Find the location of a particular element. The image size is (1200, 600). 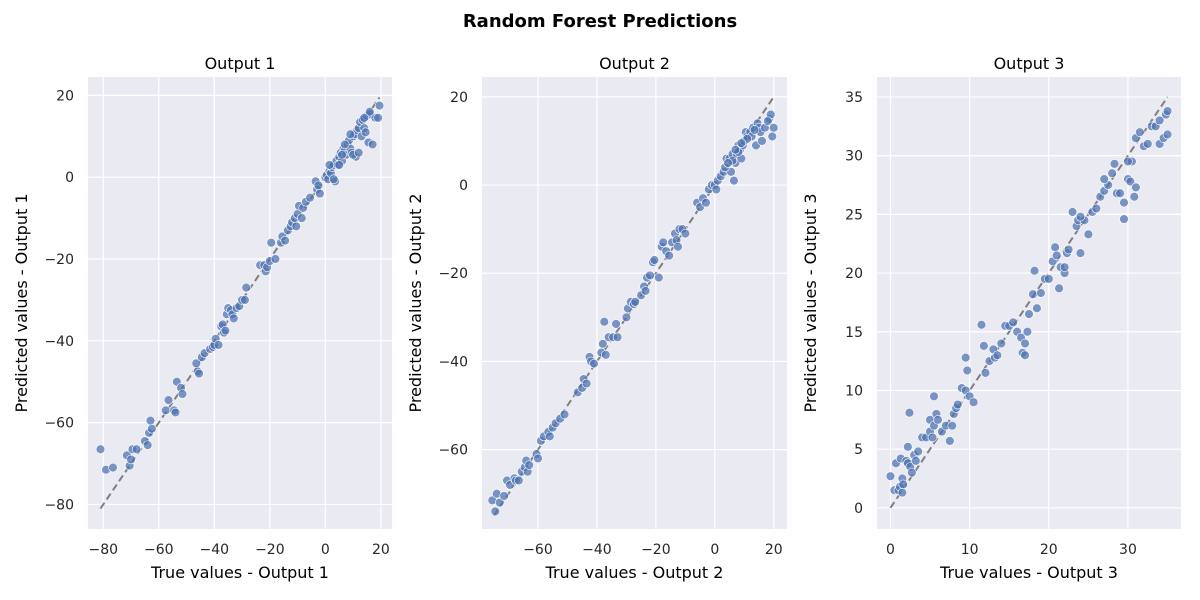

y-tick-label: 15 is located at coordinates (854, 333).